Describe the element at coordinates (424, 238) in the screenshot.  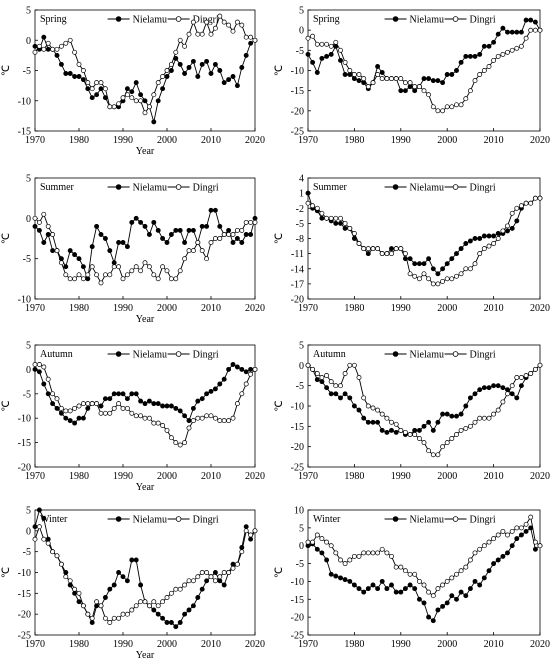
I see `plot-frame` at that location.